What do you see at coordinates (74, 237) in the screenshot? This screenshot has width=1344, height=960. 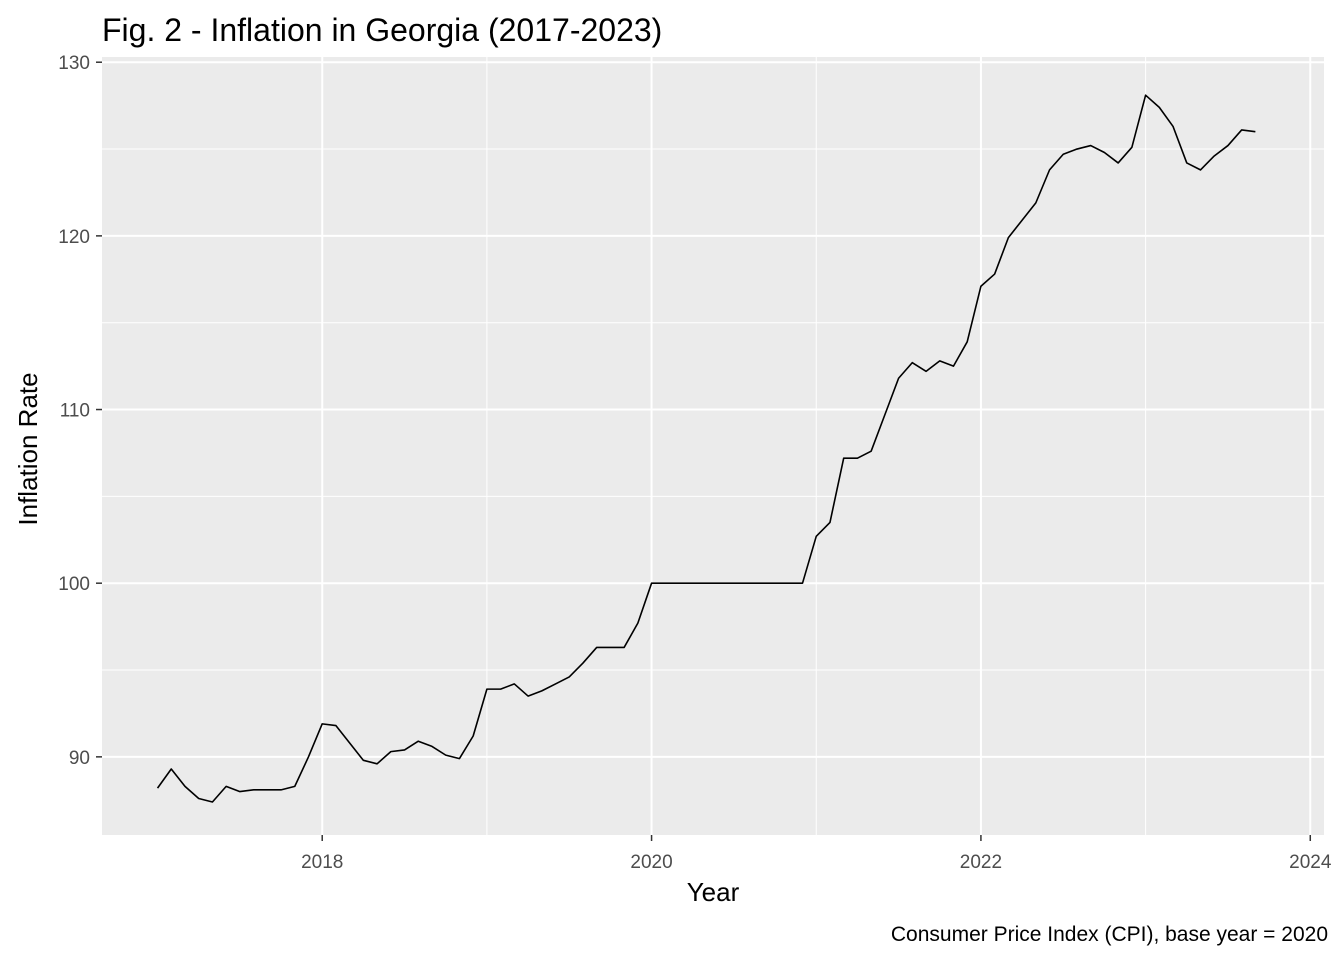 I see `y-tick-label: 120` at bounding box center [74, 237].